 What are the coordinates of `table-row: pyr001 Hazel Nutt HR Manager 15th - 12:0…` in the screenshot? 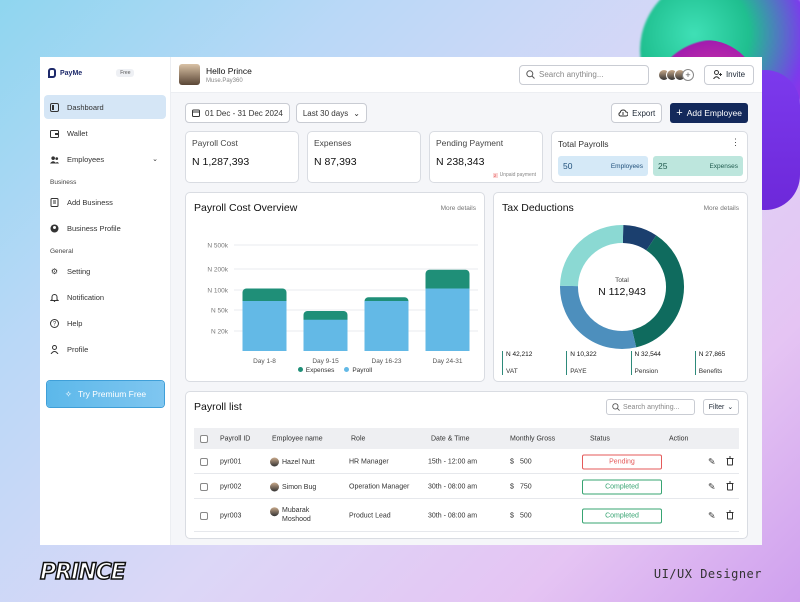 It's located at (466, 462).